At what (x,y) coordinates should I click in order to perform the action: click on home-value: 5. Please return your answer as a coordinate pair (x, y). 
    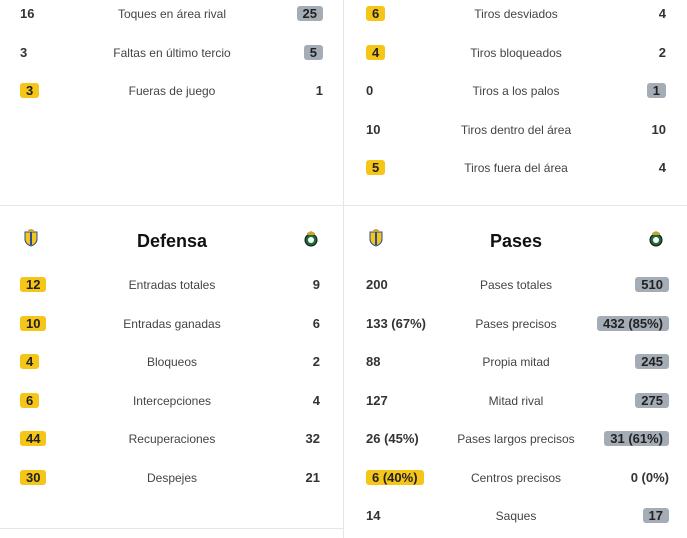
    Looking at the image, I should click on (376, 168).